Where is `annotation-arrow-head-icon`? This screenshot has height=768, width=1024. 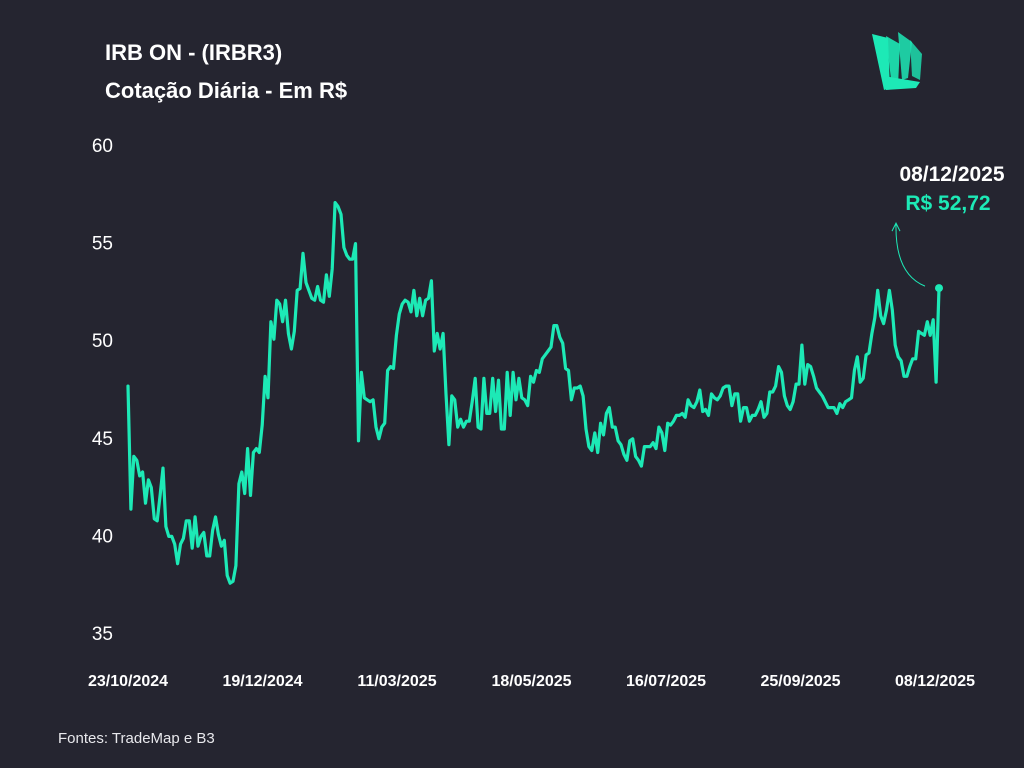
annotation-arrow-head-icon is located at coordinates (896, 226).